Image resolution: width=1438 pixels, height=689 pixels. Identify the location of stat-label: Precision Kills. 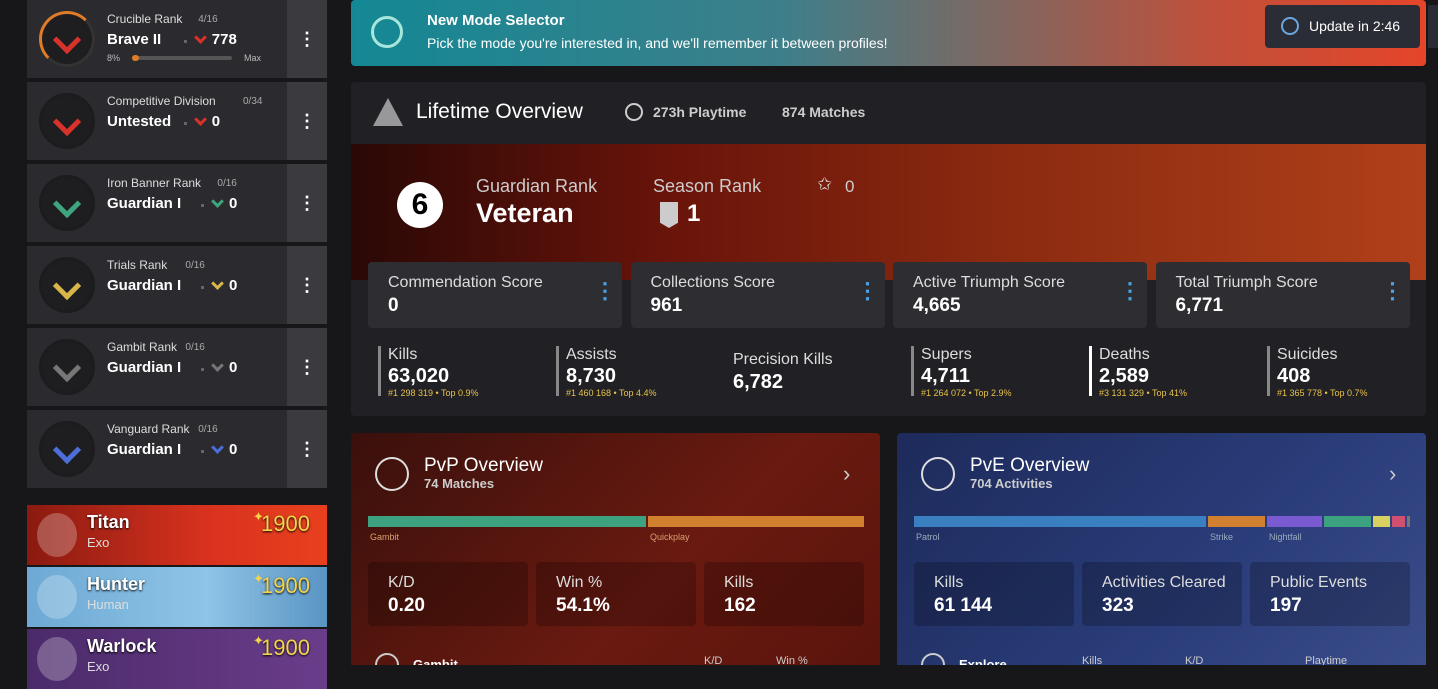
(783, 359).